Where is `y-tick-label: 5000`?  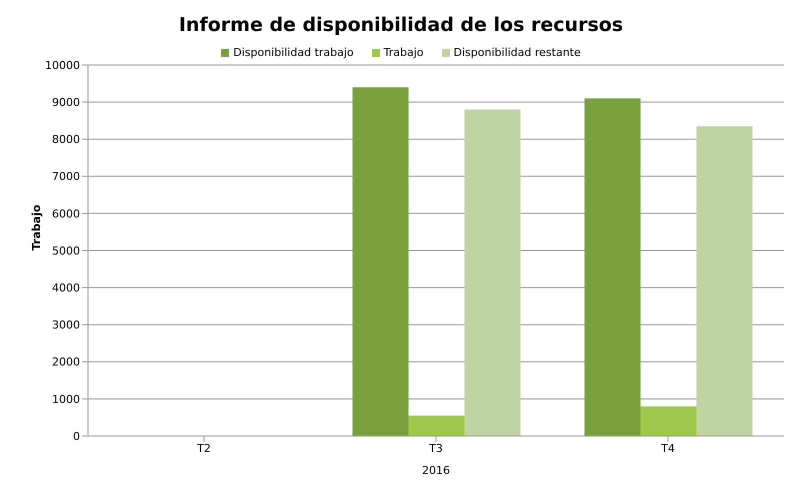
y-tick-label: 5000 is located at coordinates (66, 251).